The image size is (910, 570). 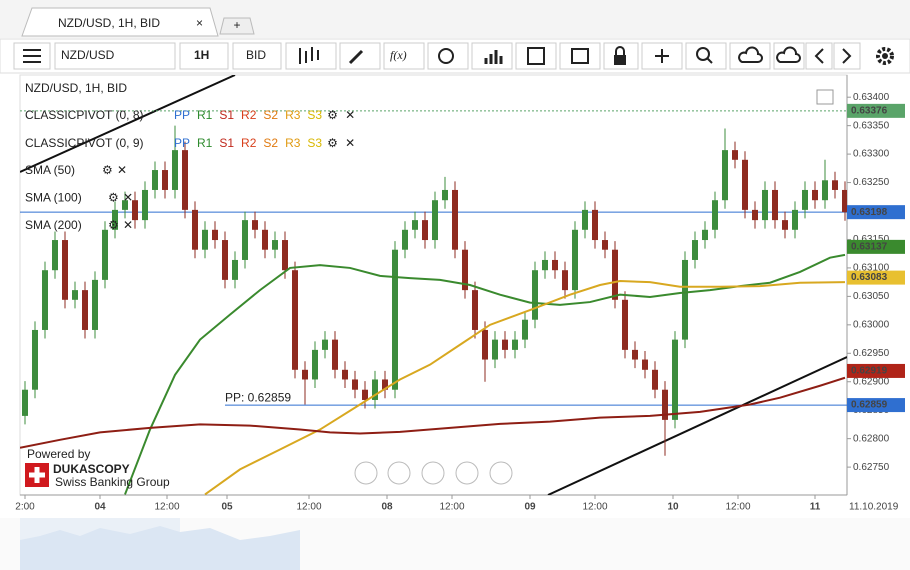 I want to click on period-select, so click(x=204, y=56).